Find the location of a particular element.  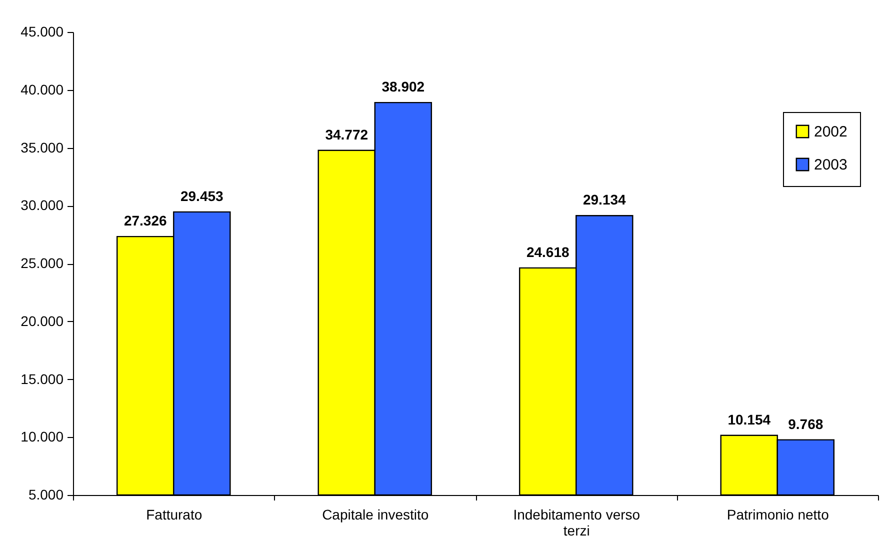

data-label: 38.902 is located at coordinates (403, 86).